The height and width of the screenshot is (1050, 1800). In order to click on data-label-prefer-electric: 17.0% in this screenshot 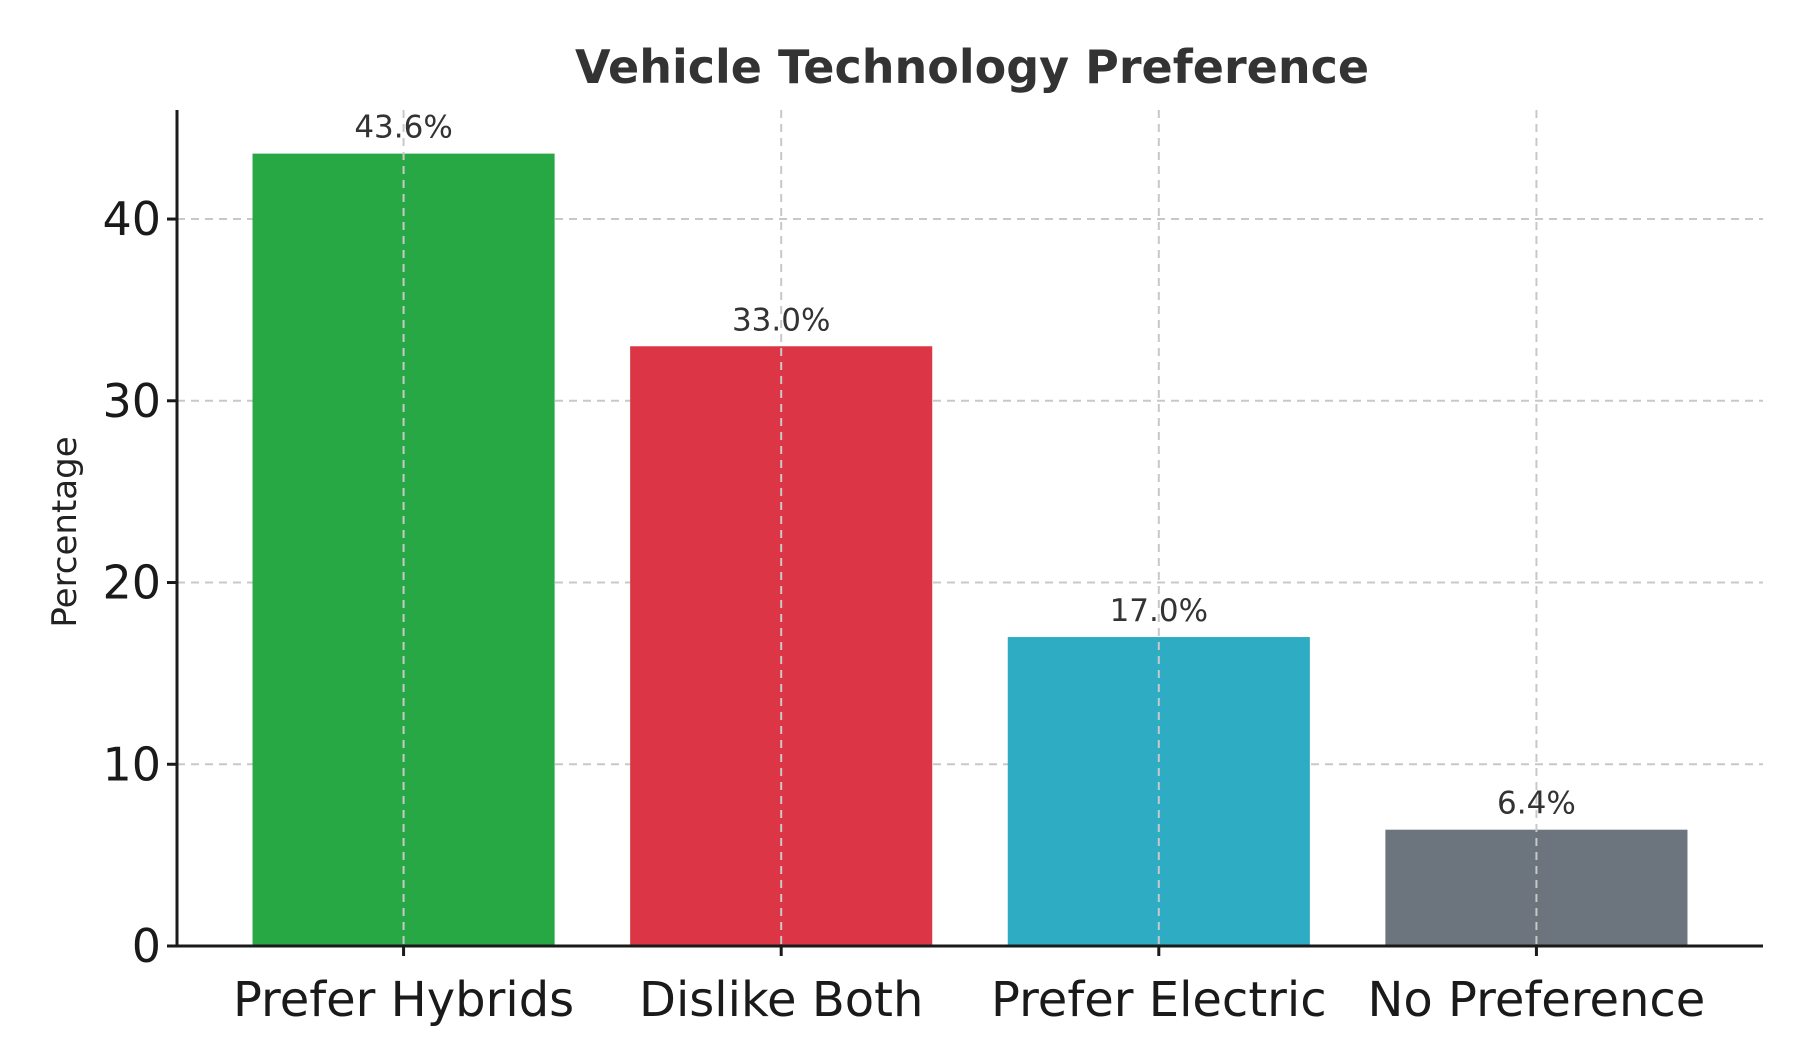, I will do `click(1159, 611)`.